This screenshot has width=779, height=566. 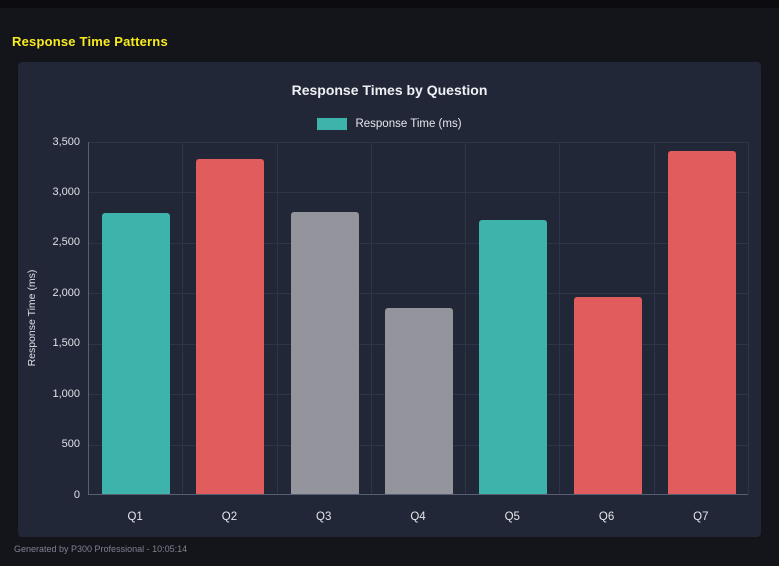 What do you see at coordinates (419, 401) in the screenshot?
I see `bar-q4` at bounding box center [419, 401].